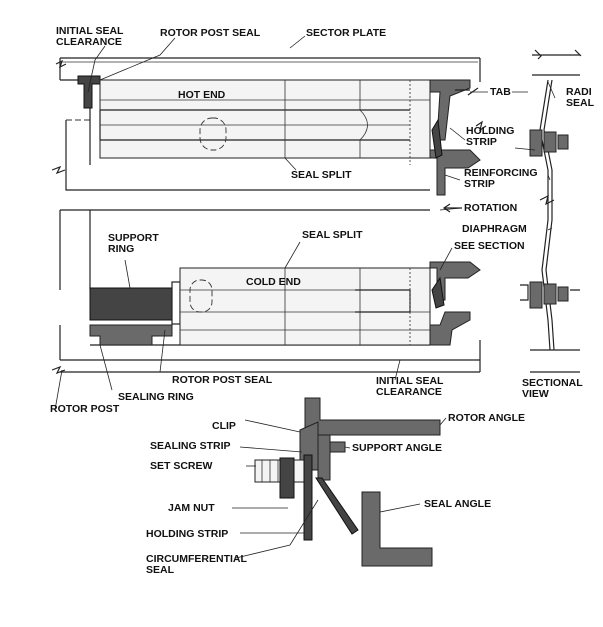 Image resolution: width=603 pixels, height=627 pixels. Describe the element at coordinates (332, 235) in the screenshot. I see `label-seal-split-bottom: SEAL SPLIT` at that location.